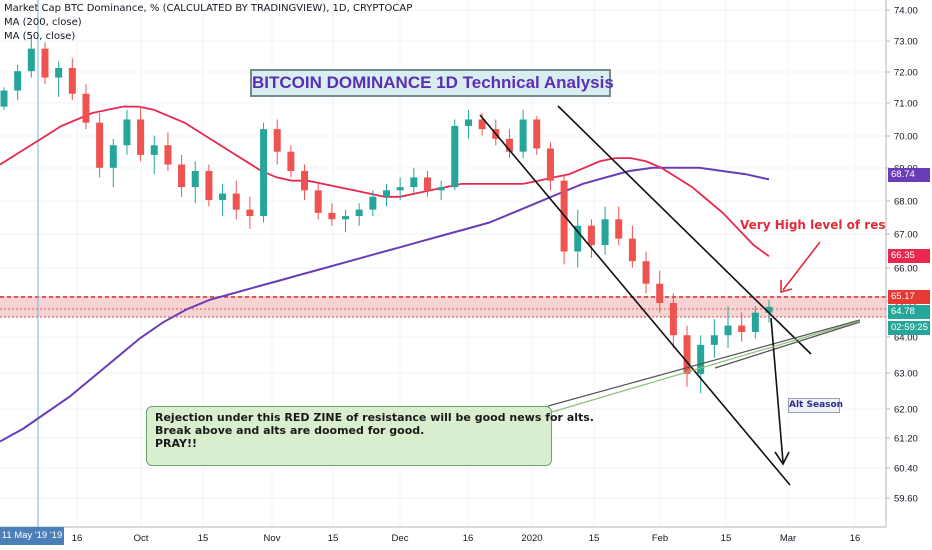 The image size is (932, 550). I want to click on y-tick-label: 73.00, so click(906, 42).